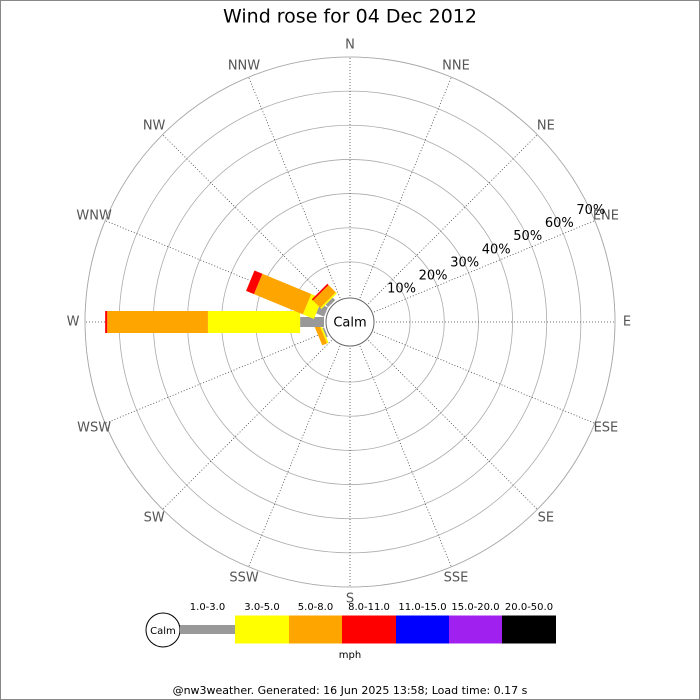 The image size is (700, 700). What do you see at coordinates (154, 126) in the screenshot?
I see `direction-label: NW` at bounding box center [154, 126].